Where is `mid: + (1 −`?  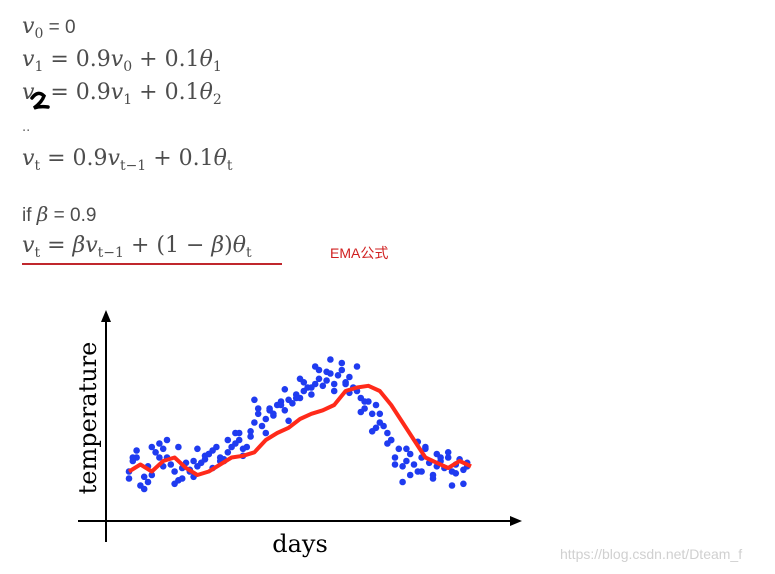
mid: + (1 − is located at coordinates (167, 245).